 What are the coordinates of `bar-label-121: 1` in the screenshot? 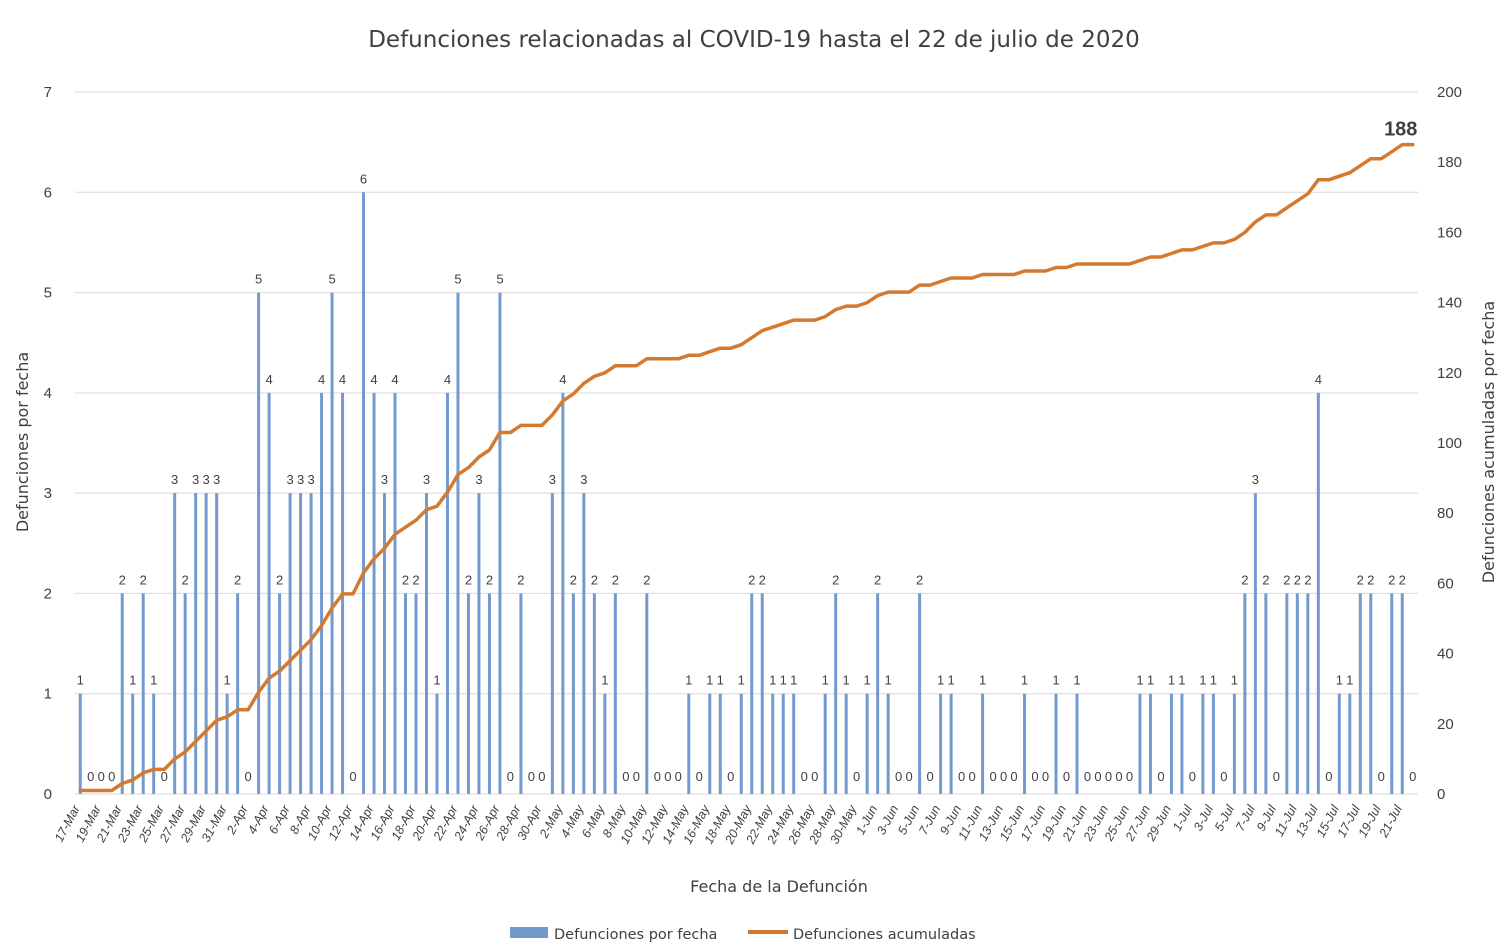 It's located at (1349, 680).